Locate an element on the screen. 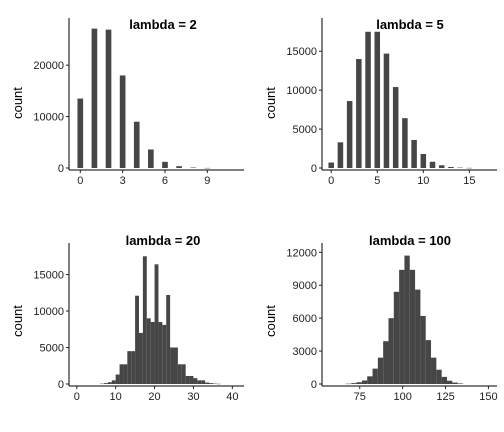 The height and width of the screenshot is (432, 504). x-tick-label: 3 is located at coordinates (123, 181).